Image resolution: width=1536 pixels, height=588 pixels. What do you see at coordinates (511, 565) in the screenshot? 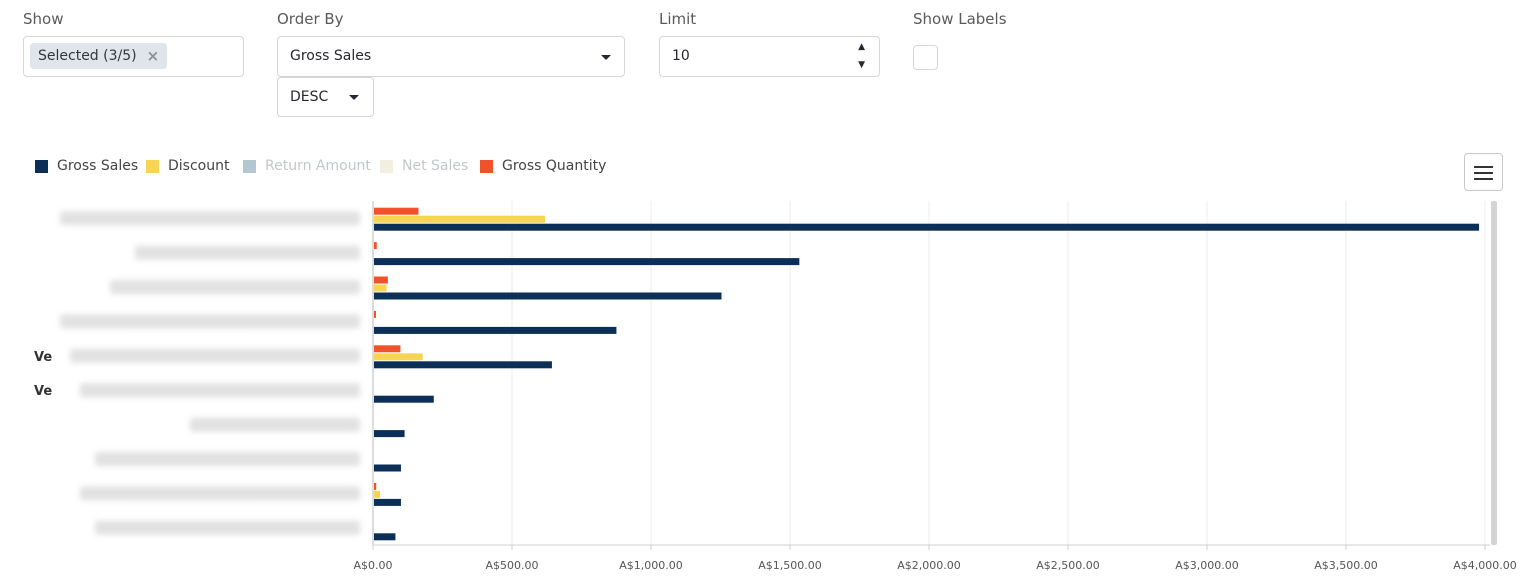
I see `x-tick-label: A$500.00` at bounding box center [511, 565].